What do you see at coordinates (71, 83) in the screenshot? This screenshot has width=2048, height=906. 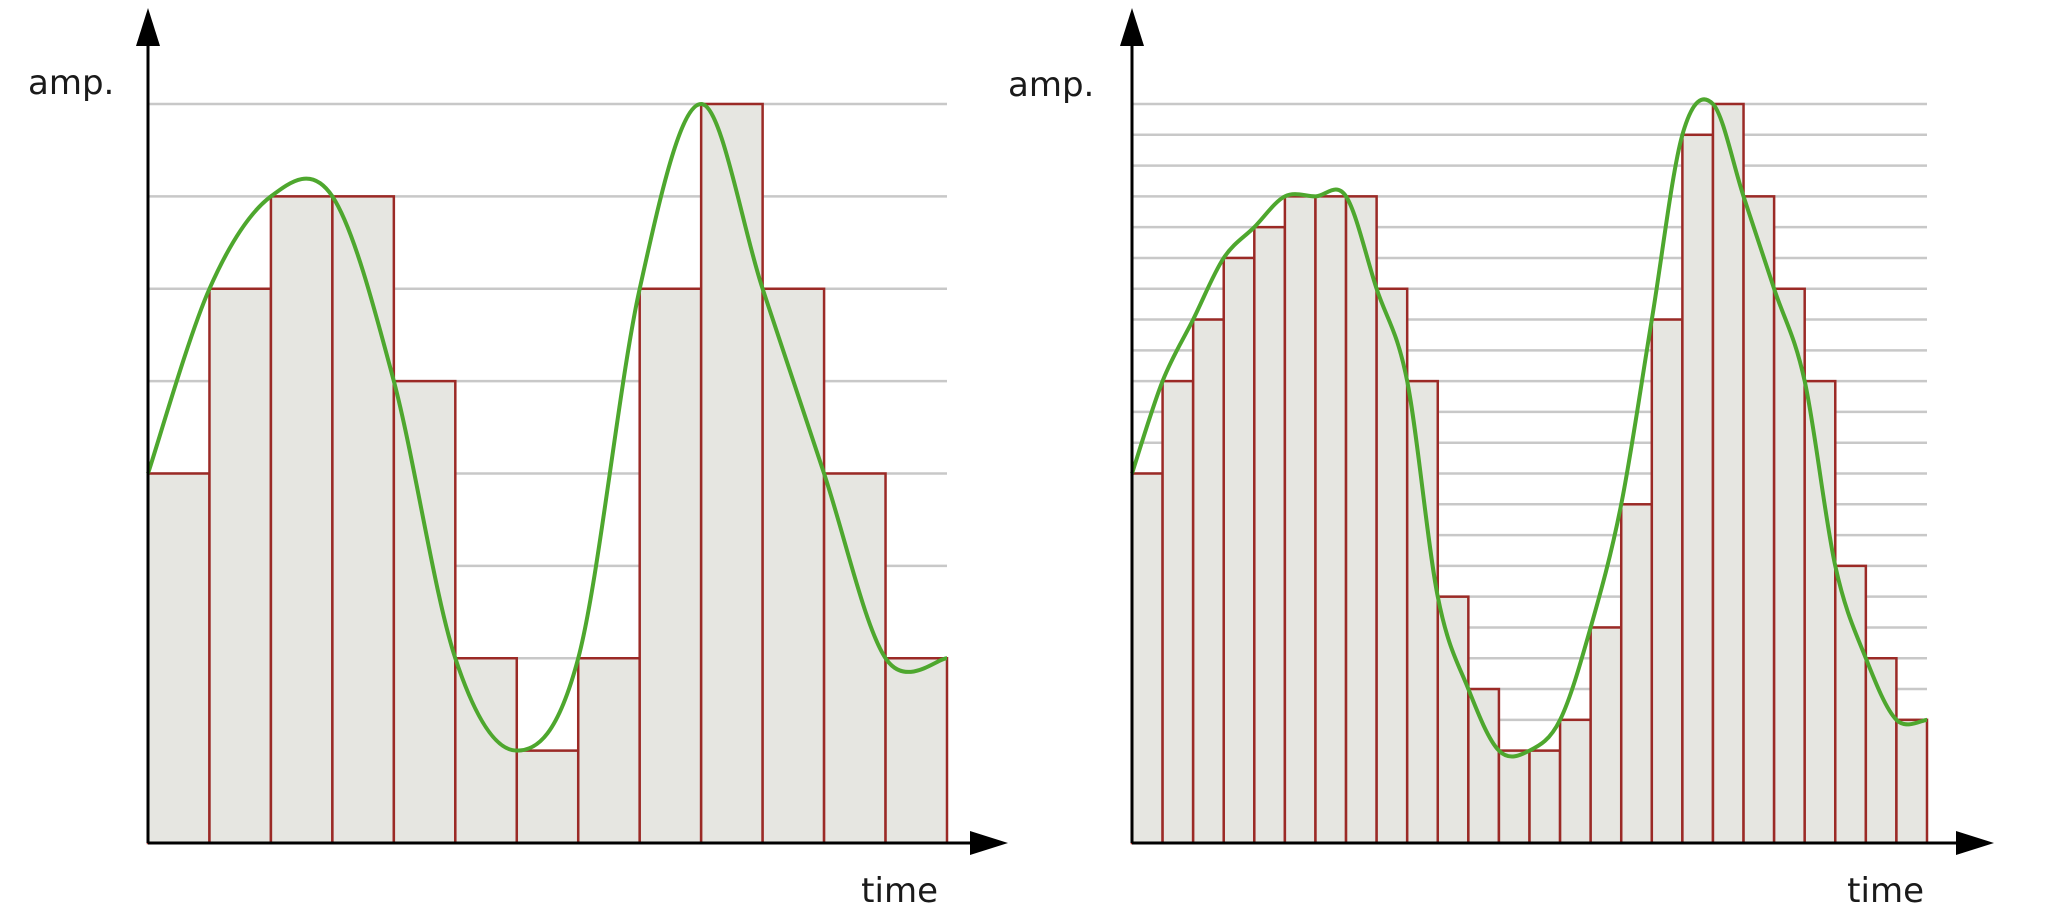 I see `left-y-axis-label: amp.` at bounding box center [71, 83].